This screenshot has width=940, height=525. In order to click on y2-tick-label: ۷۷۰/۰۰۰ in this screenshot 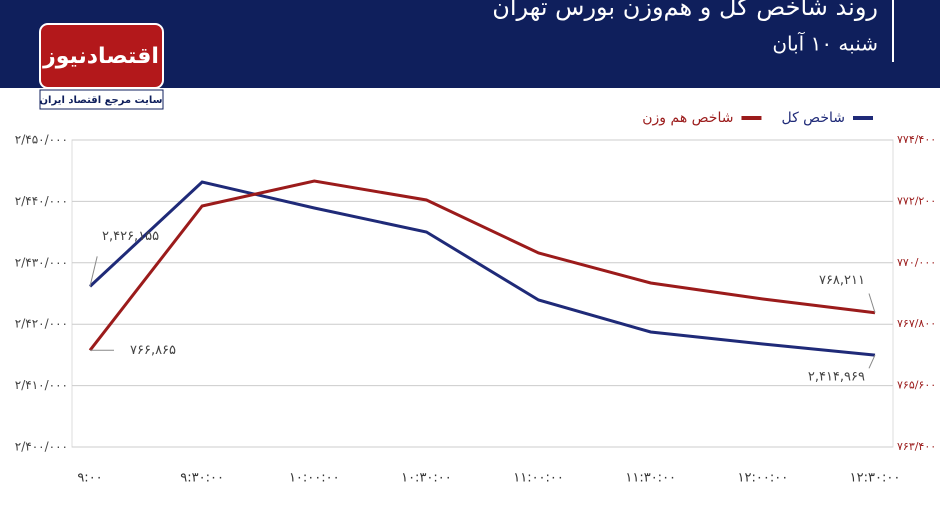, I will do `click(916, 262)`.